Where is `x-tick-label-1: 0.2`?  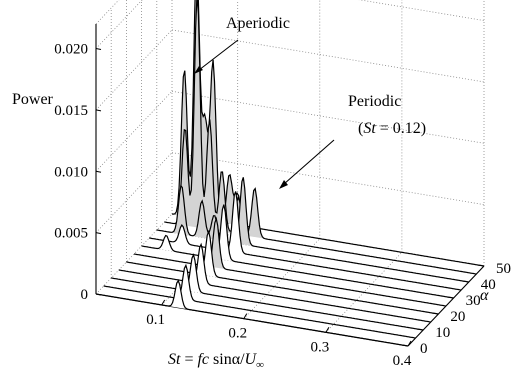 x-tick-label-1: 0.2 is located at coordinates (237, 334).